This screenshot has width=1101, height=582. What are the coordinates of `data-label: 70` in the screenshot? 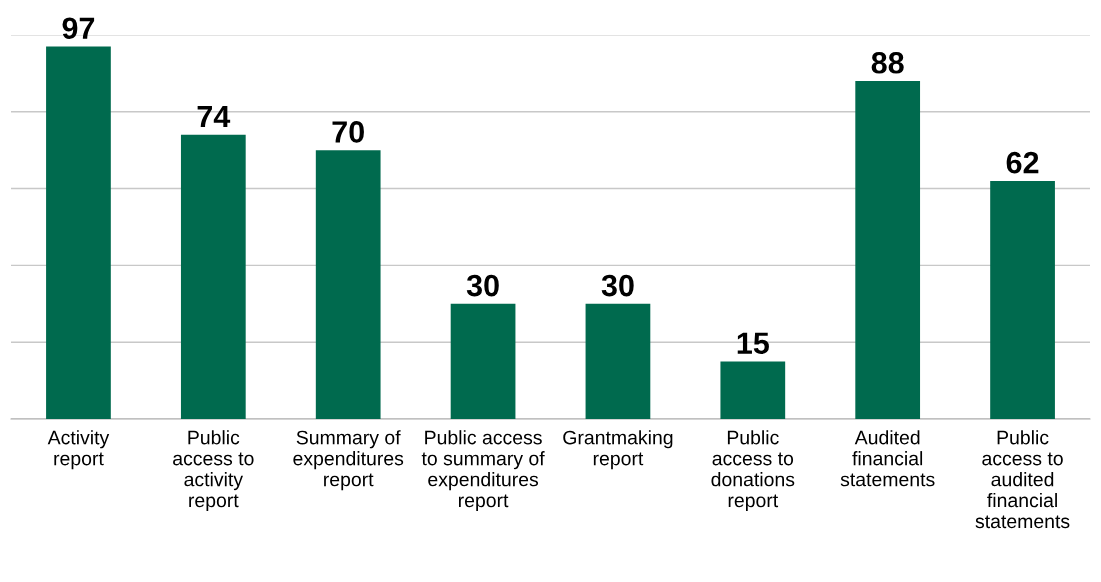 It's located at (348, 132).